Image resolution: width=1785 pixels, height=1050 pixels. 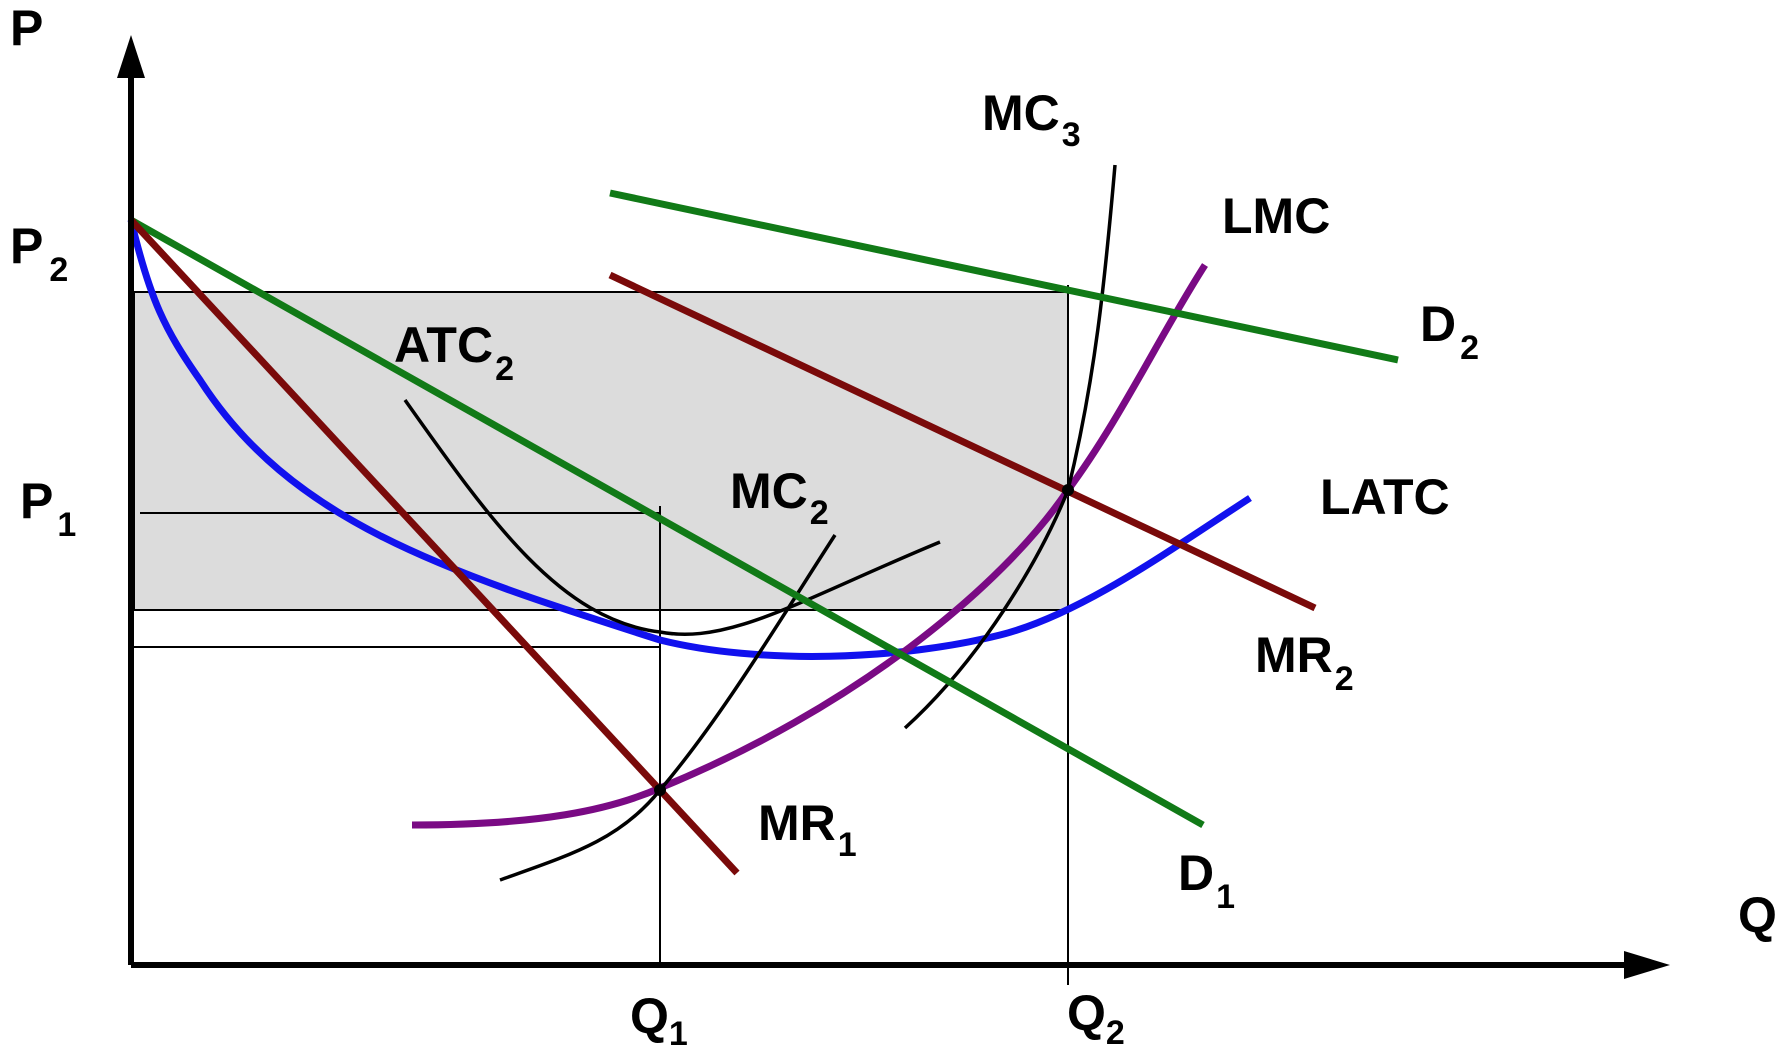 What do you see at coordinates (1068, 490) in the screenshot?
I see `q2-intersection-dot` at bounding box center [1068, 490].